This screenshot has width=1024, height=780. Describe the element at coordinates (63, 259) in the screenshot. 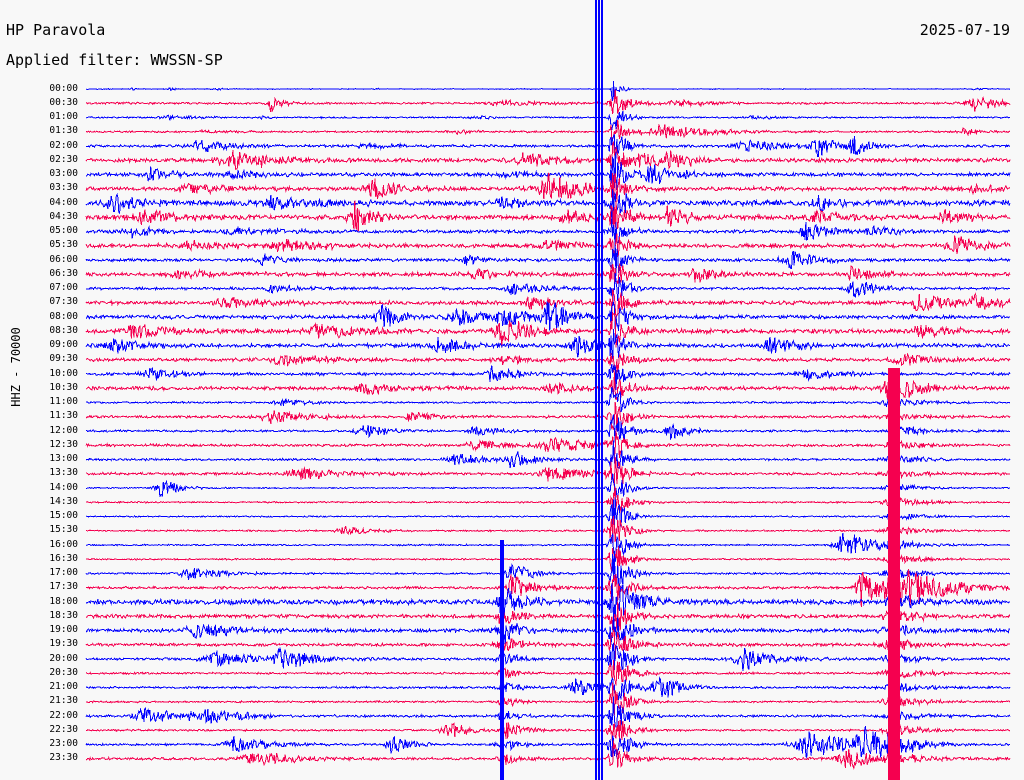

I see `time-tick-0600: 06:00` at that location.